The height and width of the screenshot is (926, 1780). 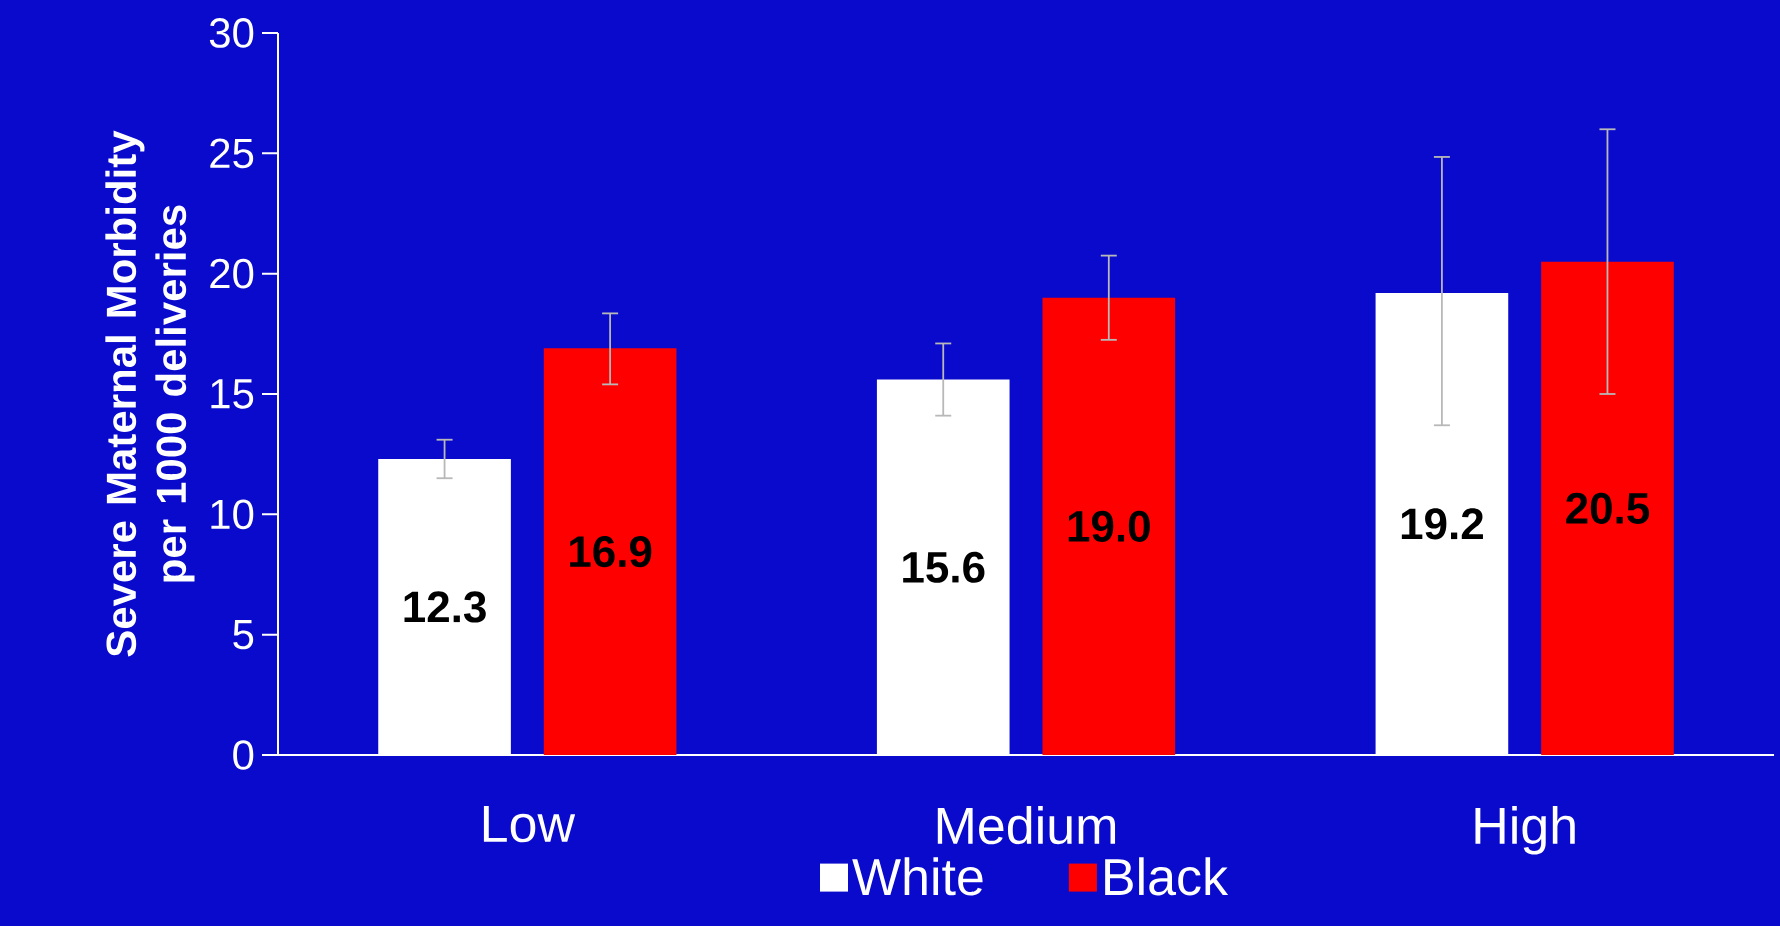 What do you see at coordinates (150, 393) in the screenshot?
I see `y-axis-title: Severe Maternal Morbidity per 1000 deliveries` at bounding box center [150, 393].